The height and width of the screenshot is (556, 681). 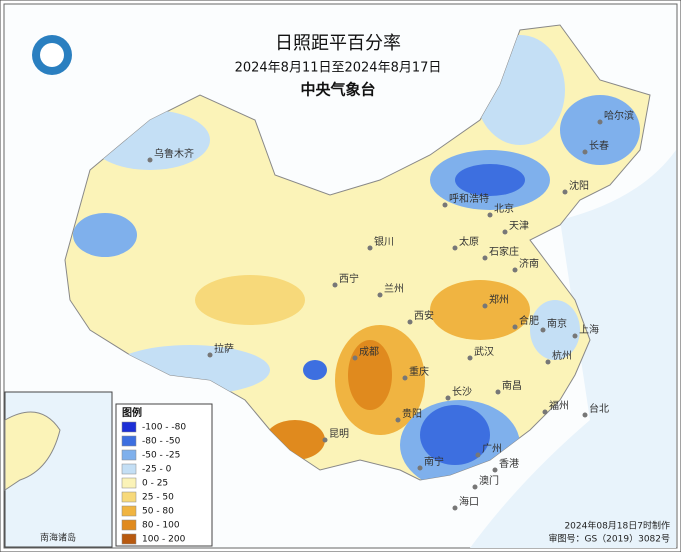 What do you see at coordinates (529, 320) in the screenshot?
I see `city-label: 合肥` at bounding box center [529, 320].